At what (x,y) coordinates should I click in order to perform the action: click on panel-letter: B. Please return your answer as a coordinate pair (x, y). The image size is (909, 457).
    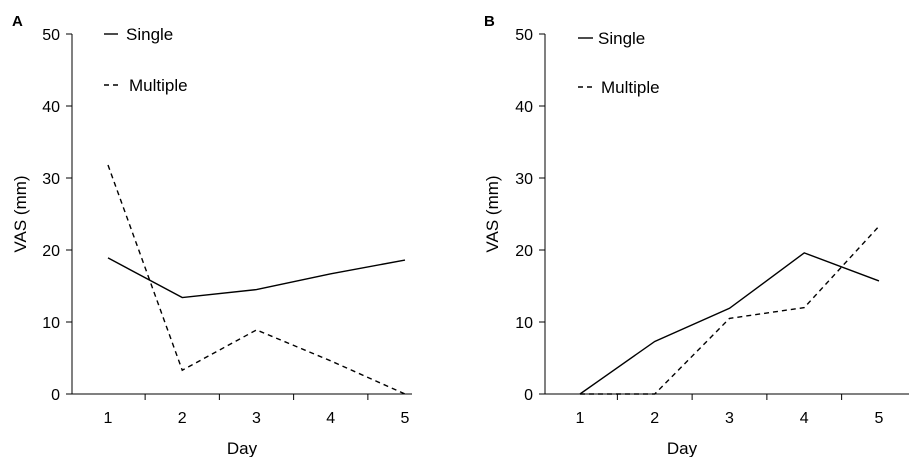
    Looking at the image, I should click on (489, 21).